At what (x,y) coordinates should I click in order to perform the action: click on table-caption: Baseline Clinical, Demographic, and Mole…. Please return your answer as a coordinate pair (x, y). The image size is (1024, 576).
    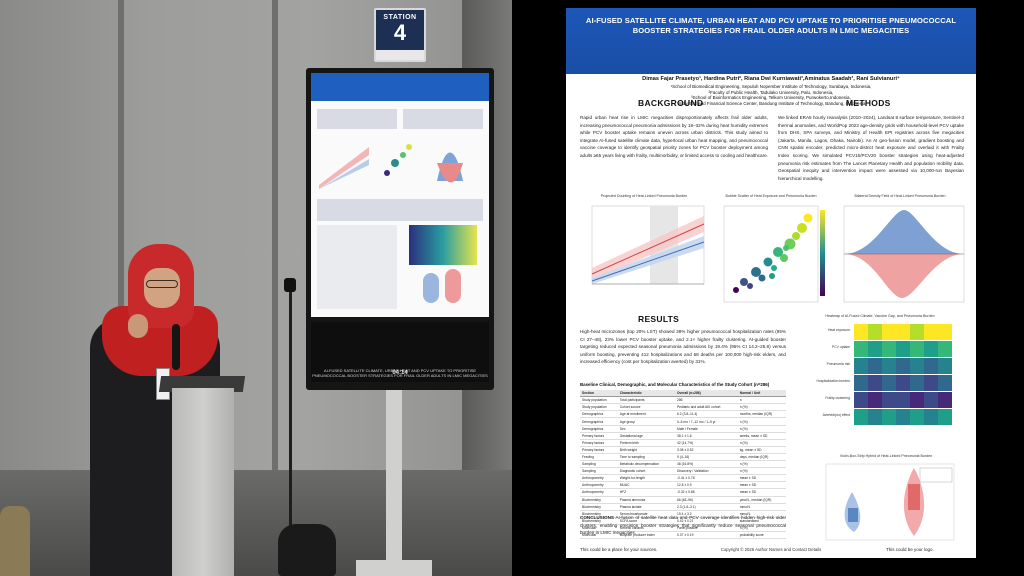
    Looking at the image, I should click on (675, 384).